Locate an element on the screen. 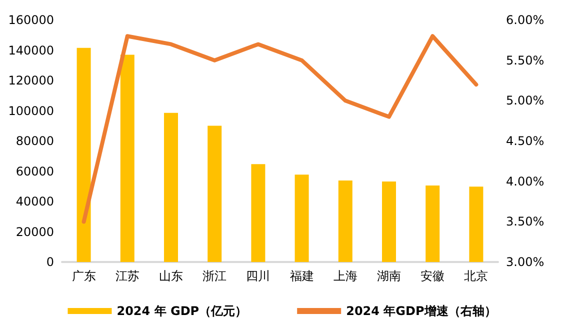 The width and height of the screenshot is (564, 326). y2-tick-label: 3.50% is located at coordinates (525, 221).